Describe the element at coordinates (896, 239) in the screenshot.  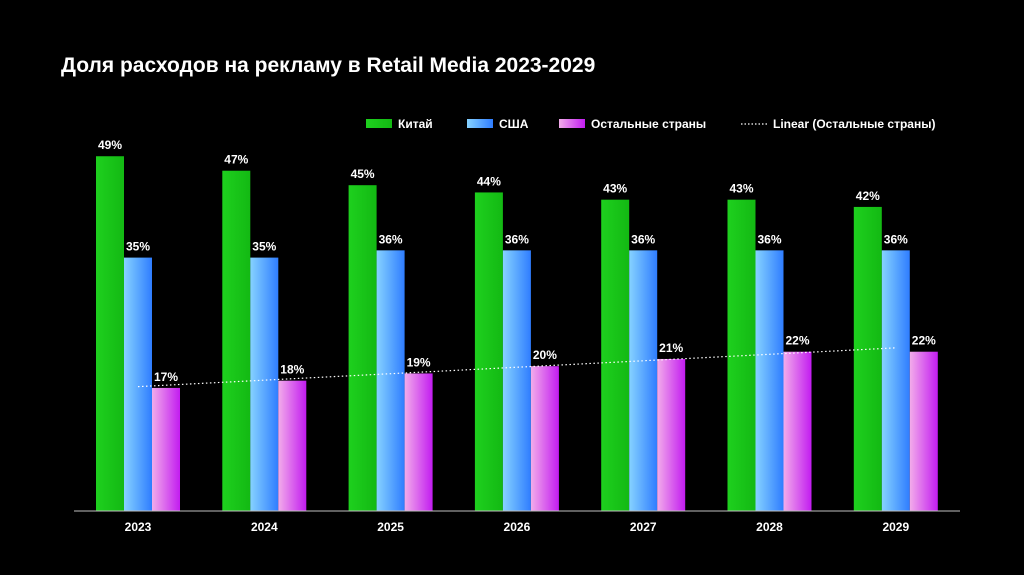
I see `data-label-2029-1: 36%` at that location.